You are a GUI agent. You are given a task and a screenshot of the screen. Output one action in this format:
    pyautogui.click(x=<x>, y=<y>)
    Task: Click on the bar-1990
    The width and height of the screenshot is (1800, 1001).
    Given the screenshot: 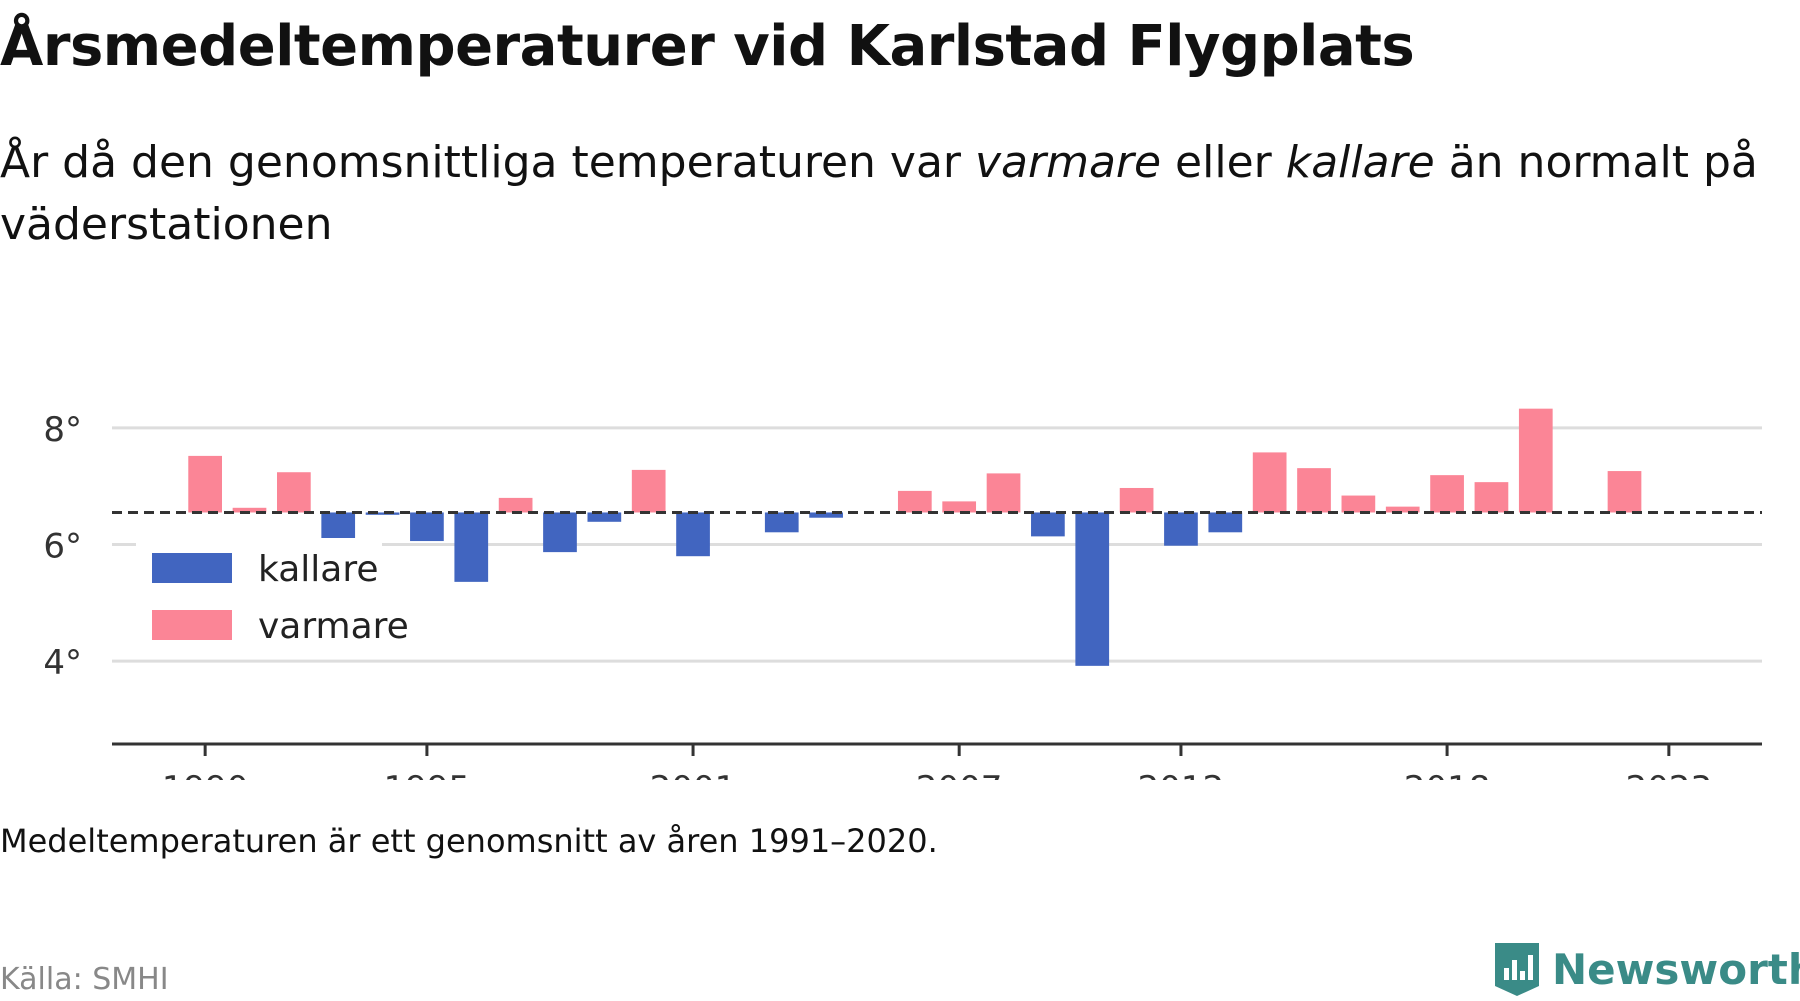 What is the action you would take?
    pyautogui.click(x=205, y=484)
    